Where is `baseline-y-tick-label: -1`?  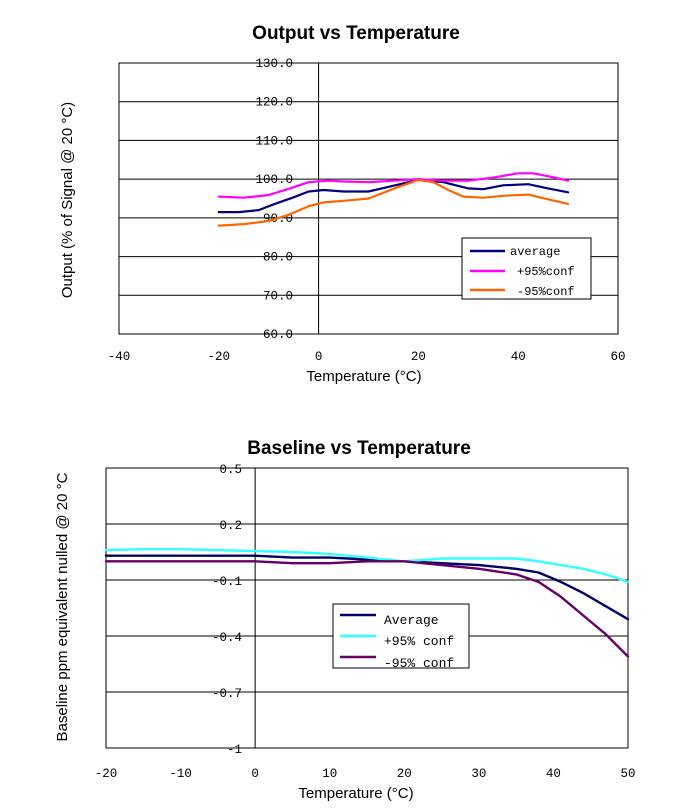 baseline-y-tick-label: -1 is located at coordinates (234, 750).